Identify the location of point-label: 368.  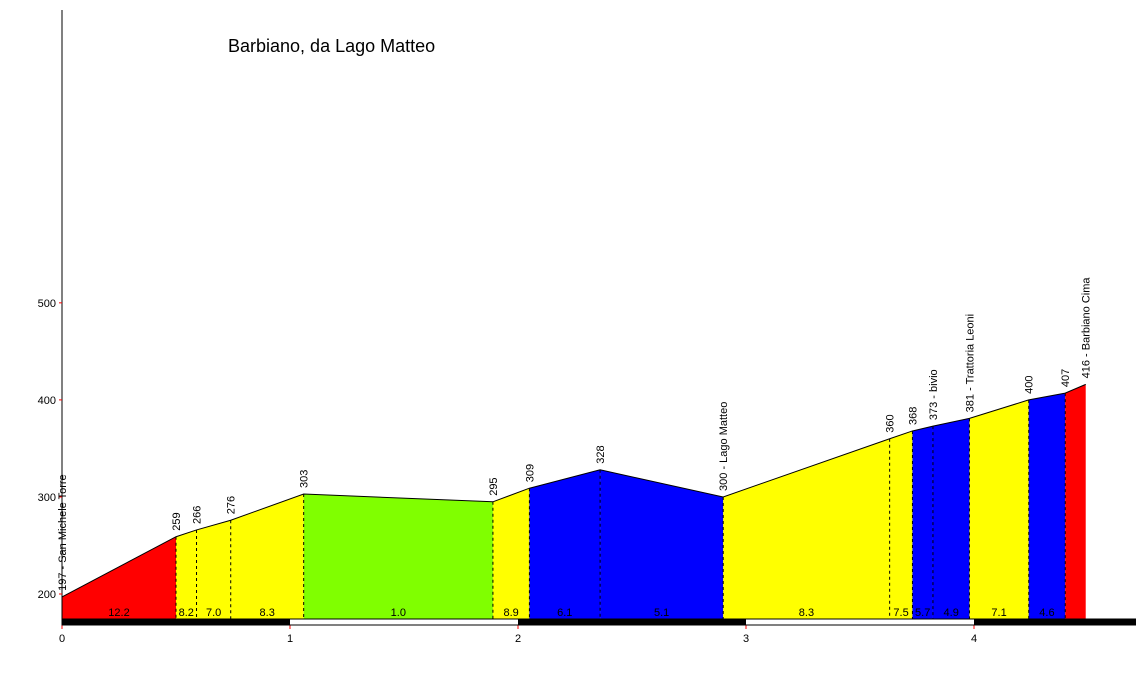
(913, 416).